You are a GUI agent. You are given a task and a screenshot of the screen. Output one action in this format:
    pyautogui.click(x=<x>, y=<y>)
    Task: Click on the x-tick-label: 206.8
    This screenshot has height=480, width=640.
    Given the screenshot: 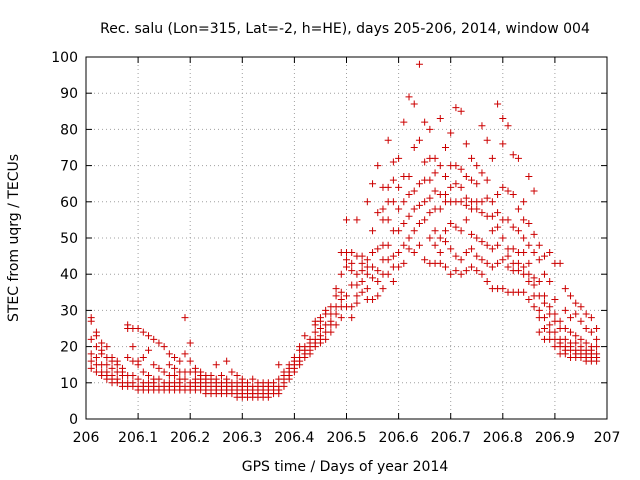 What is the action you would take?
    pyautogui.click(x=503, y=438)
    